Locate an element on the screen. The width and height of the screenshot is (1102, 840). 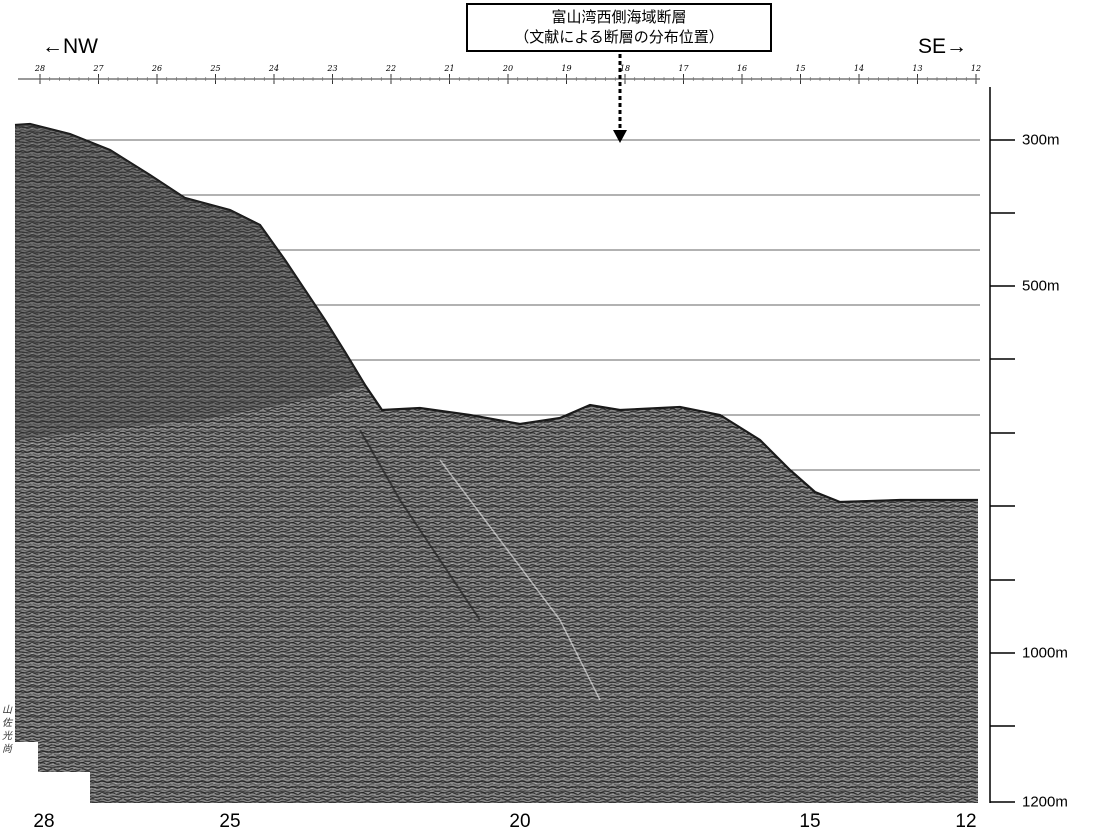
top-tick-28: 28 is located at coordinates (40, 68).